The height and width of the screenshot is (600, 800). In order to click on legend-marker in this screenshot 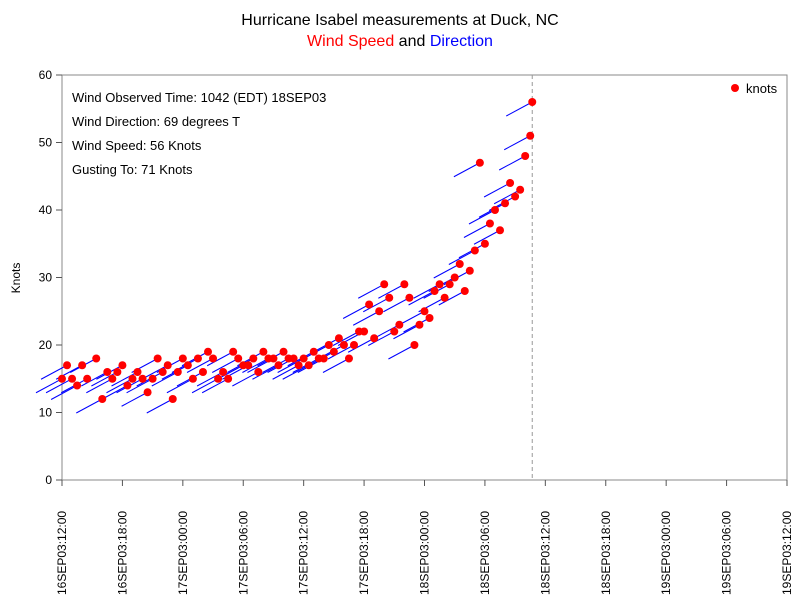, I will do `click(735, 88)`.